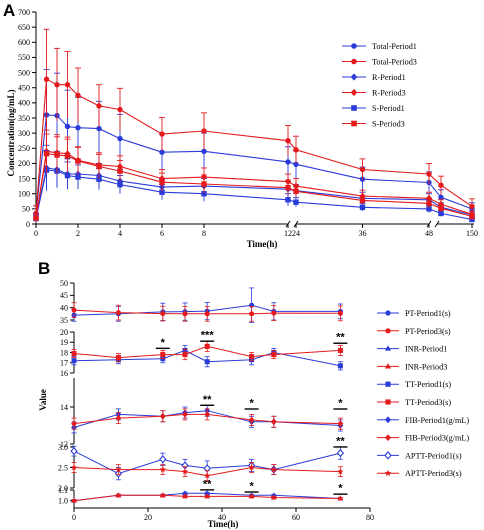 Image resolution: width=484 pixels, height=530 pixels. Describe the element at coordinates (64, 407) in the screenshot. I see `y-tick-label: 14` at that location.